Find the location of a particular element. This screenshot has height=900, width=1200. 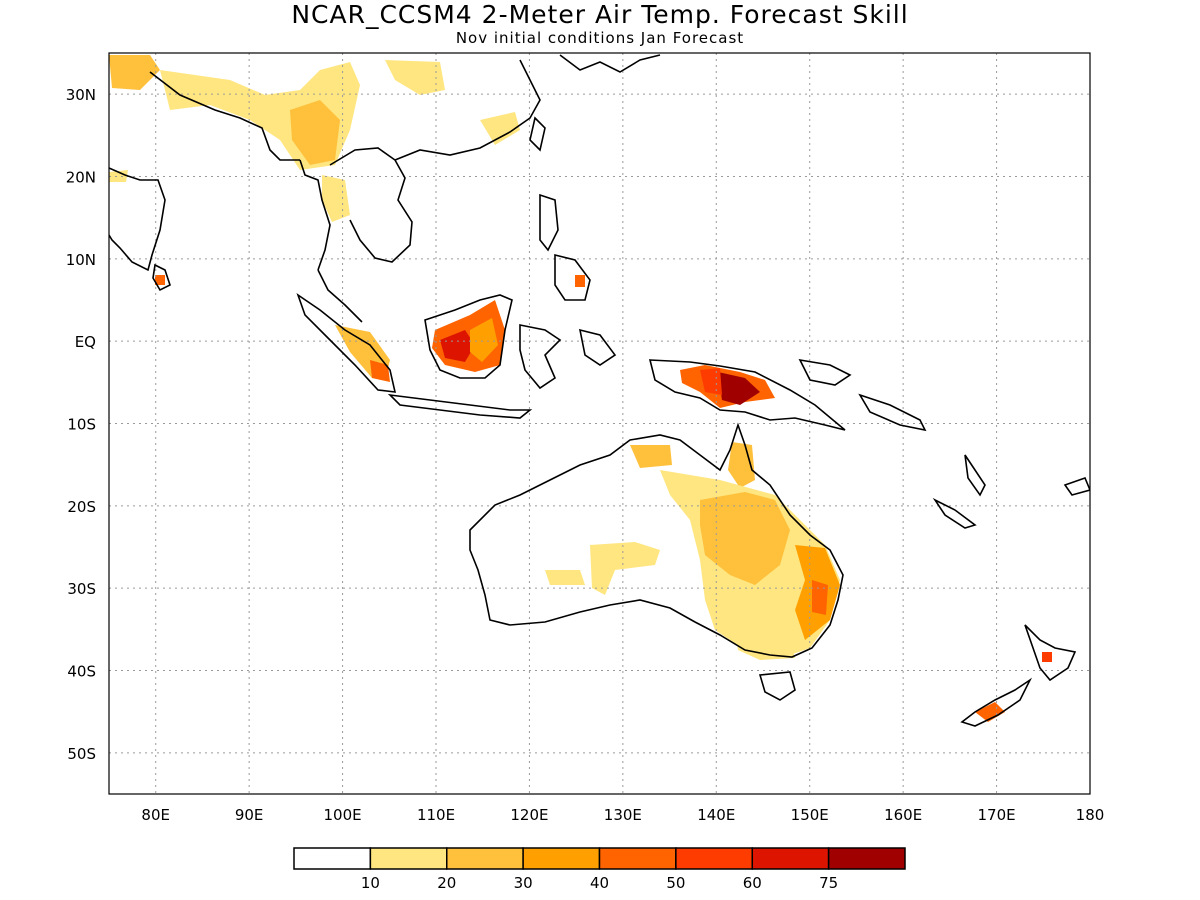

lat-tick-label: 40S is located at coordinates (81, 672).